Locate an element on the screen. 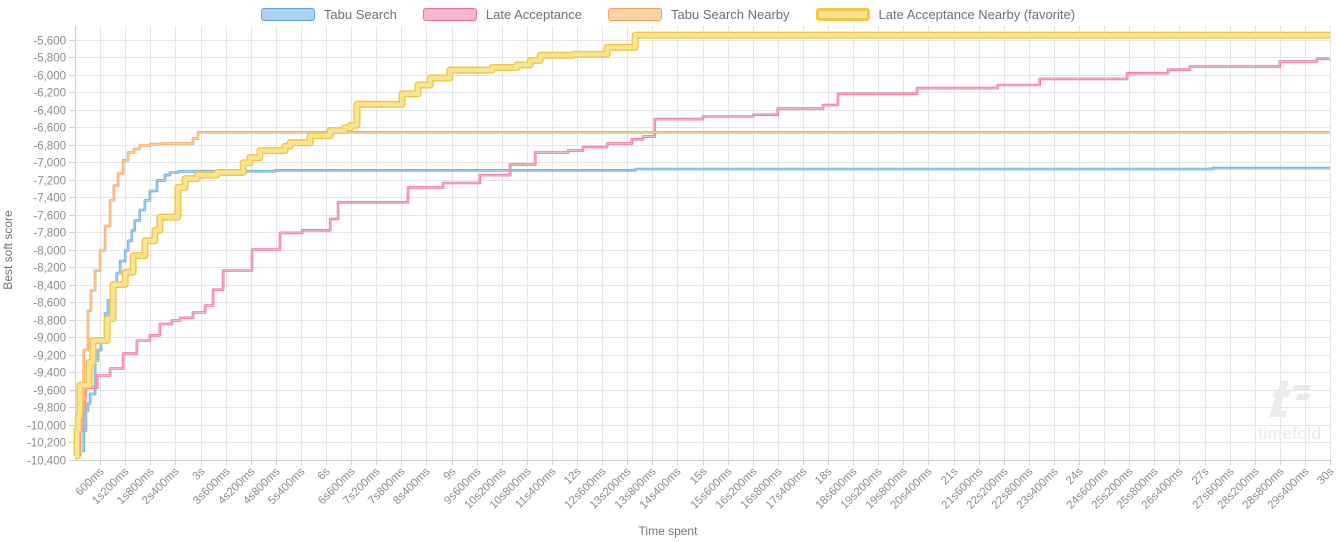 The height and width of the screenshot is (542, 1336). x-tick-label: 3s is located at coordinates (199, 473).